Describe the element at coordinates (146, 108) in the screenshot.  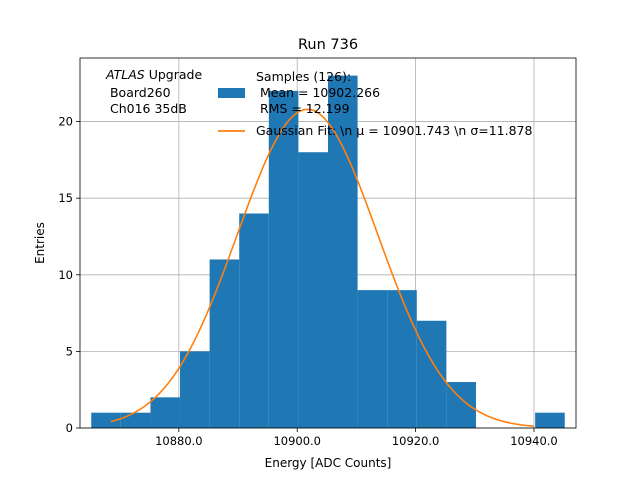
I see `annotation-line-3: Ch016 35dB` at that location.